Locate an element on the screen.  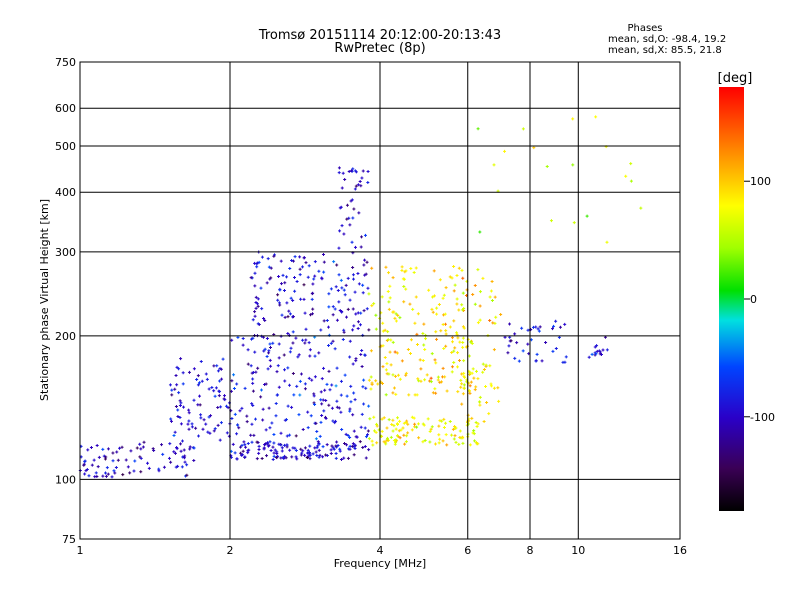
y-tick-label: 300 is located at coordinates (65, 252).